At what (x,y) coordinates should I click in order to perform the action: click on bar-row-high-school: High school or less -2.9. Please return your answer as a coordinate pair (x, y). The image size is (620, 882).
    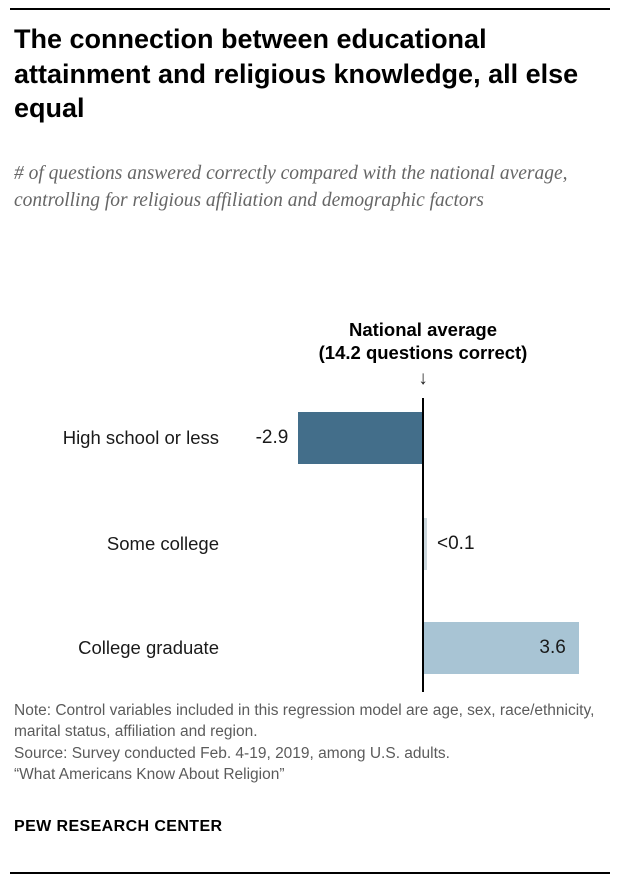
    Looking at the image, I should click on (310, 438).